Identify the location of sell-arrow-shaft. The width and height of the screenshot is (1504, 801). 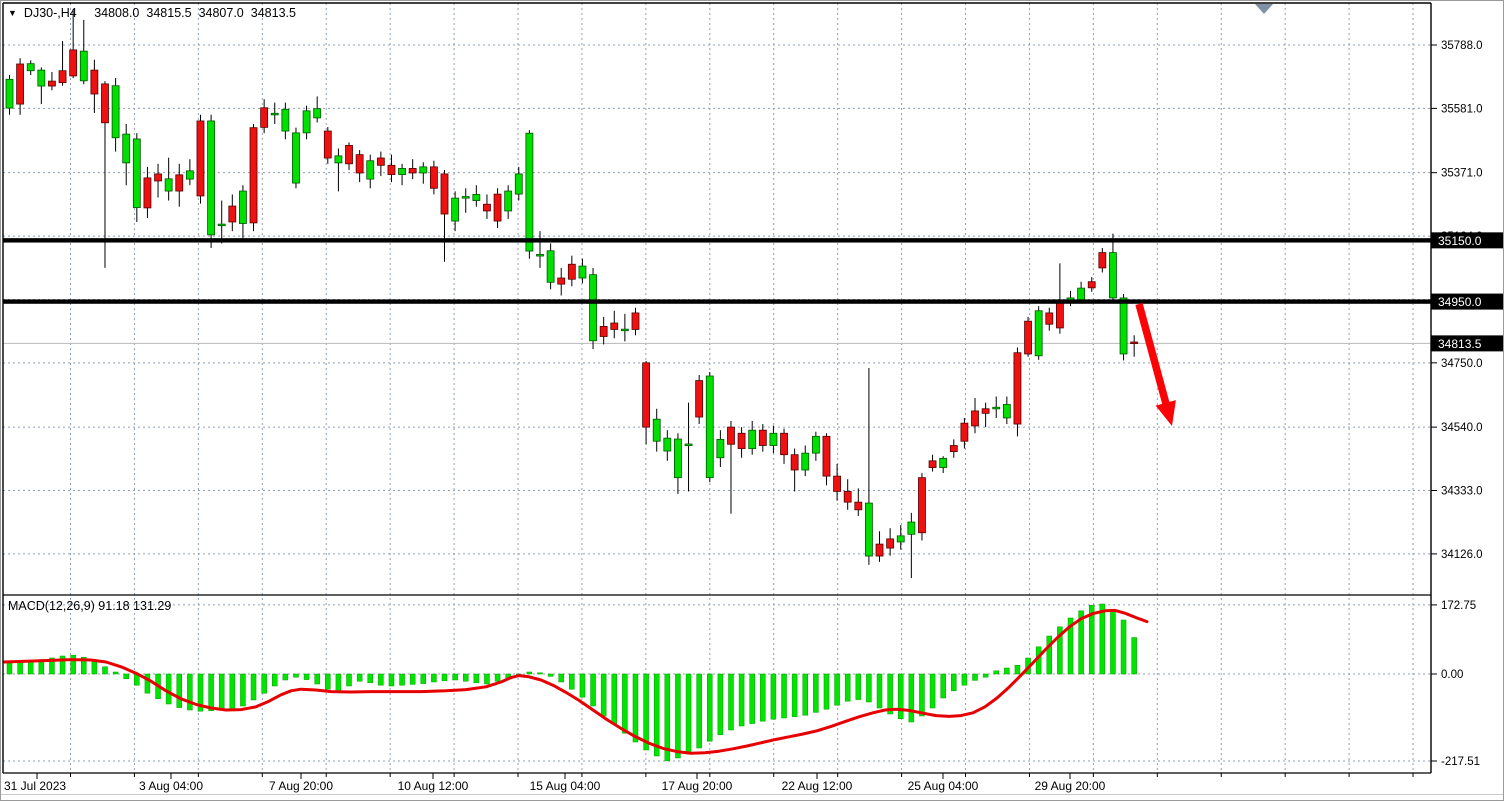
(1153, 355).